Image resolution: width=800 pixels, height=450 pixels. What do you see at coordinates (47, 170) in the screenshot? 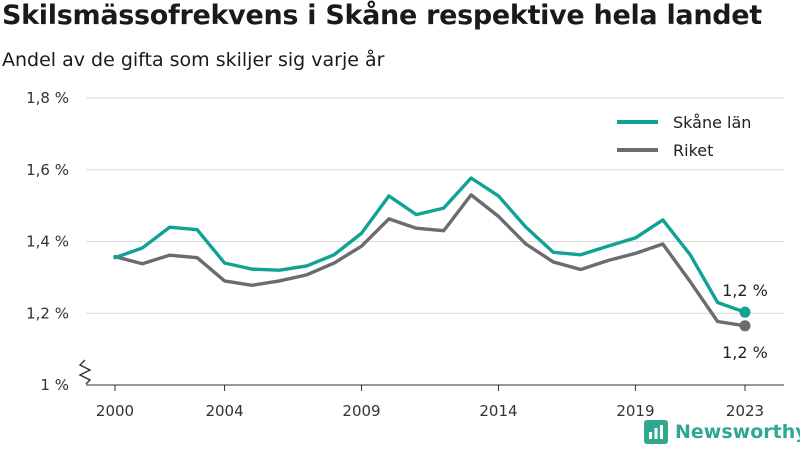
I see `y-tick-label: 1,6 %` at bounding box center [47, 170].